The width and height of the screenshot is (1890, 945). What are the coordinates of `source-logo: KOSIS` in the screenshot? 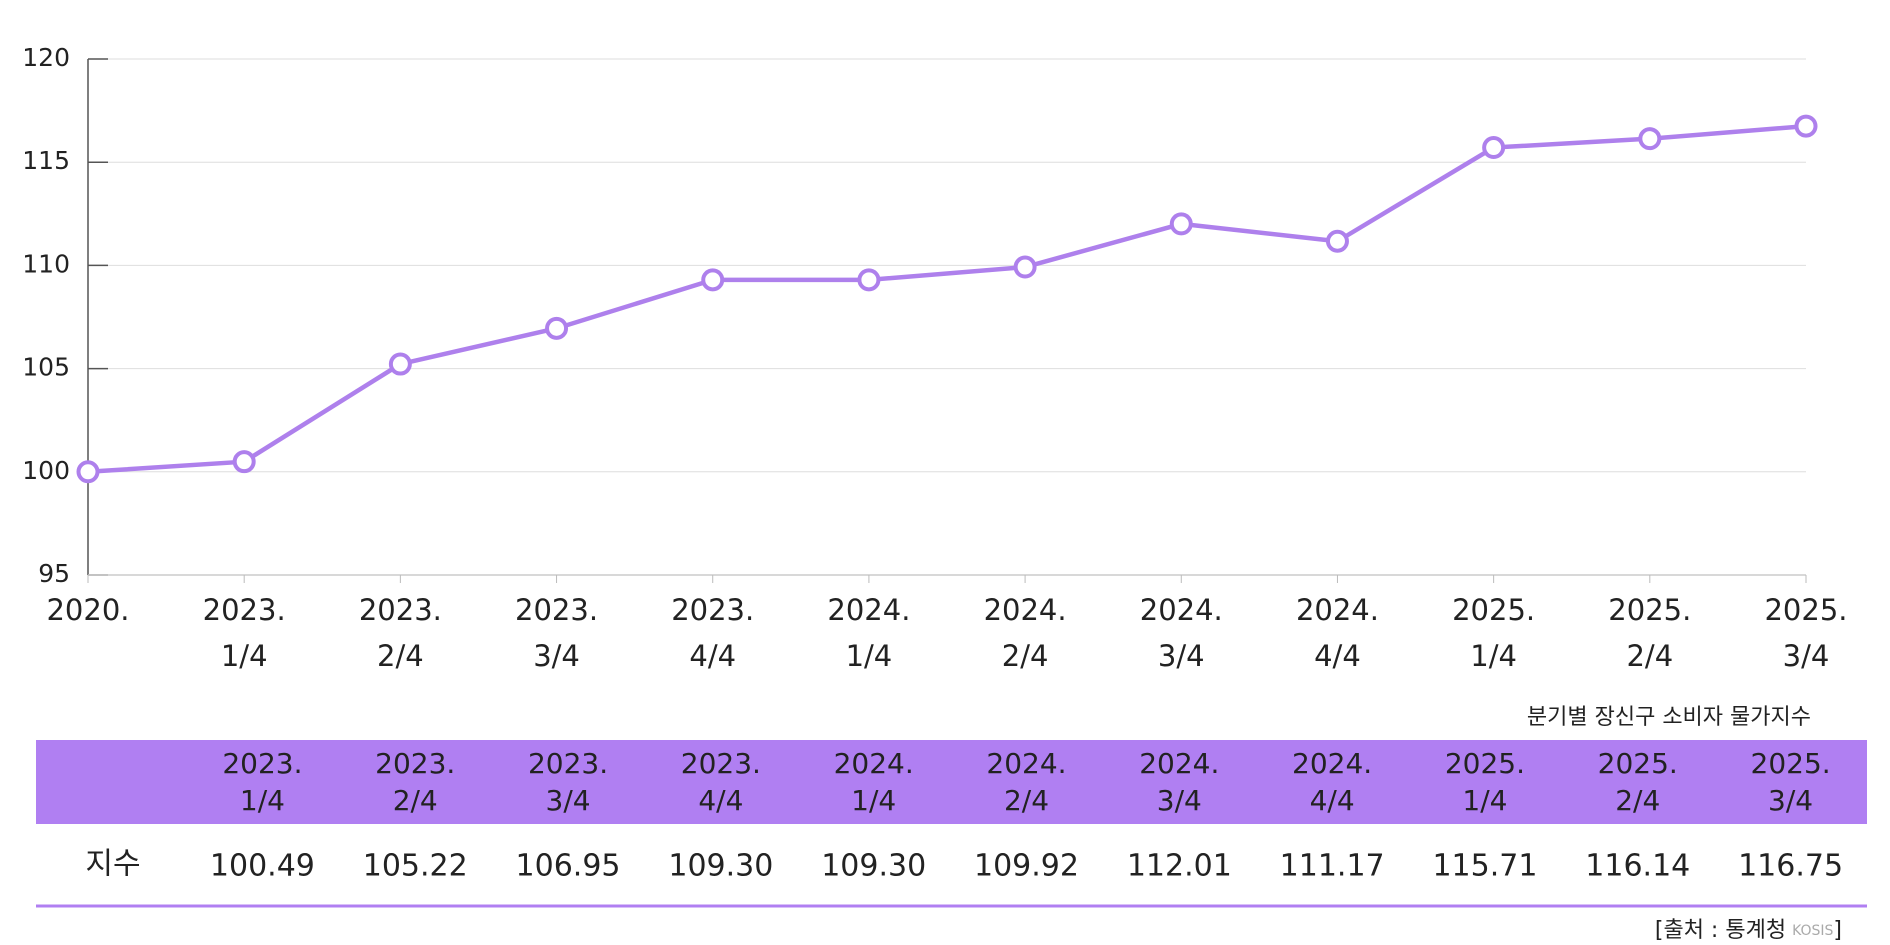 It's located at (1812, 931).